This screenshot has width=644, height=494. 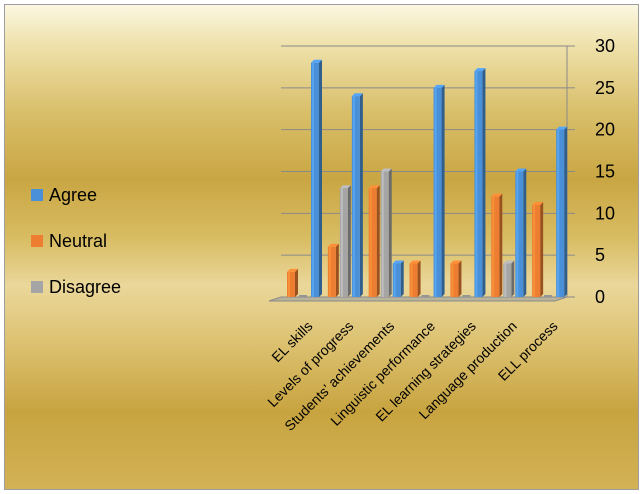 I want to click on y-axis-tick-labels: 0 5 10 15 20 25 30, so click(x=605, y=171).